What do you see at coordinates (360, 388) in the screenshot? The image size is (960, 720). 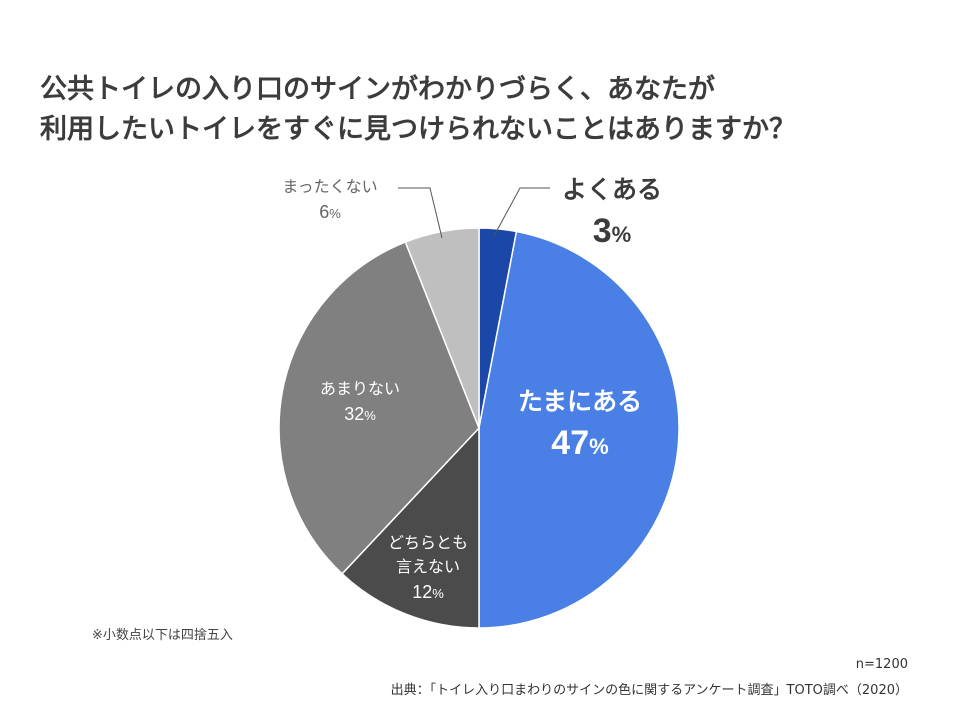 I see `slice-label-あまりない: あまりない` at bounding box center [360, 388].